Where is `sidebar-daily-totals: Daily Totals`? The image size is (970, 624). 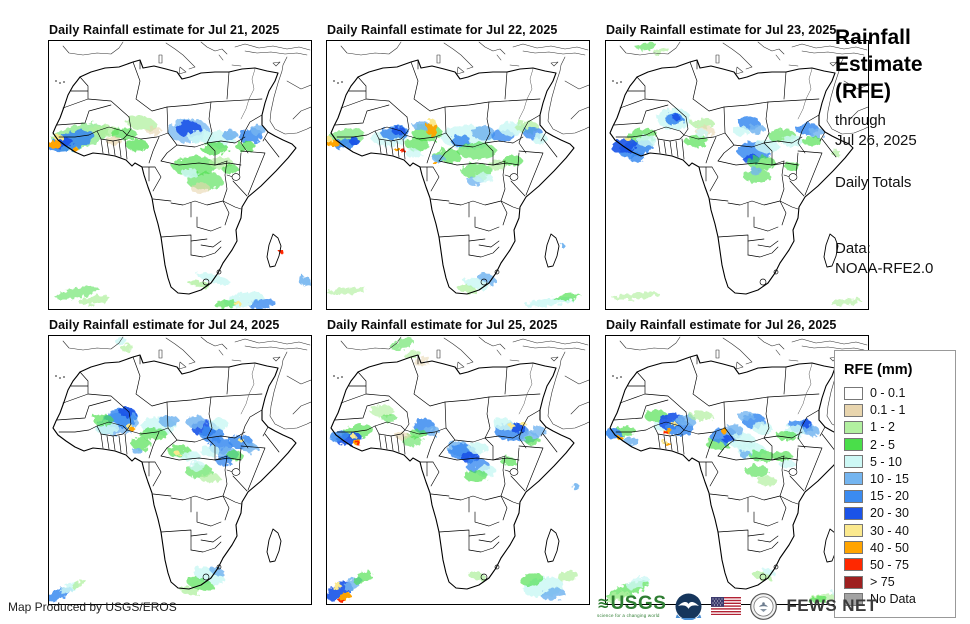
sidebar-daily-totals: Daily Totals is located at coordinates (873, 182).